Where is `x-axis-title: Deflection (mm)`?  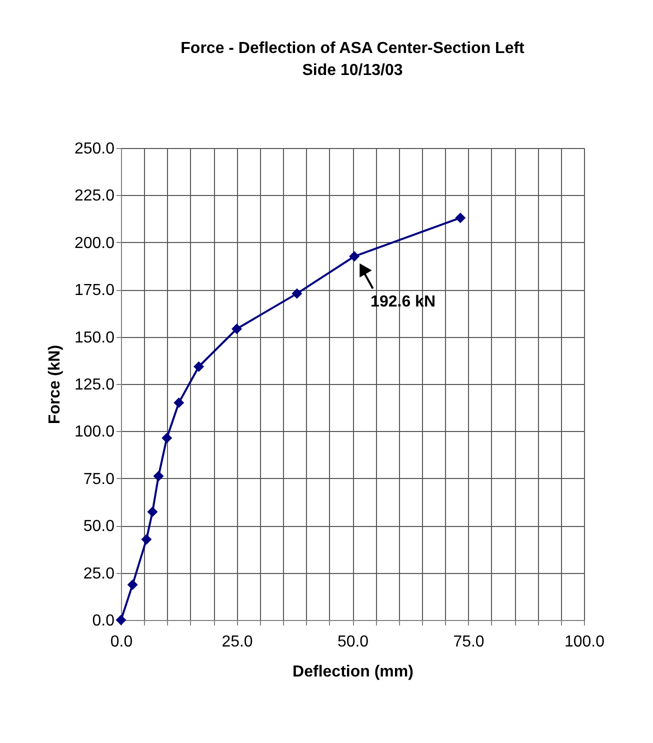 x-axis-title: Deflection (mm) is located at coordinates (353, 672).